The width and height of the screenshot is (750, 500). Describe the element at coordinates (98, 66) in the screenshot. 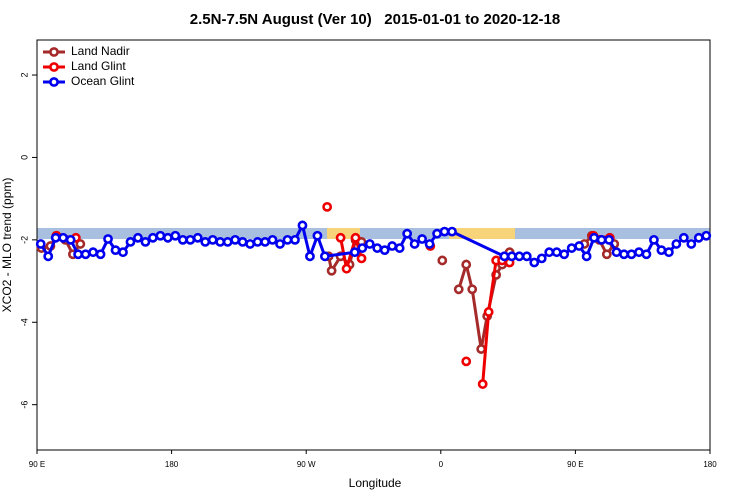

I see `legend-label: Land Glint` at that location.